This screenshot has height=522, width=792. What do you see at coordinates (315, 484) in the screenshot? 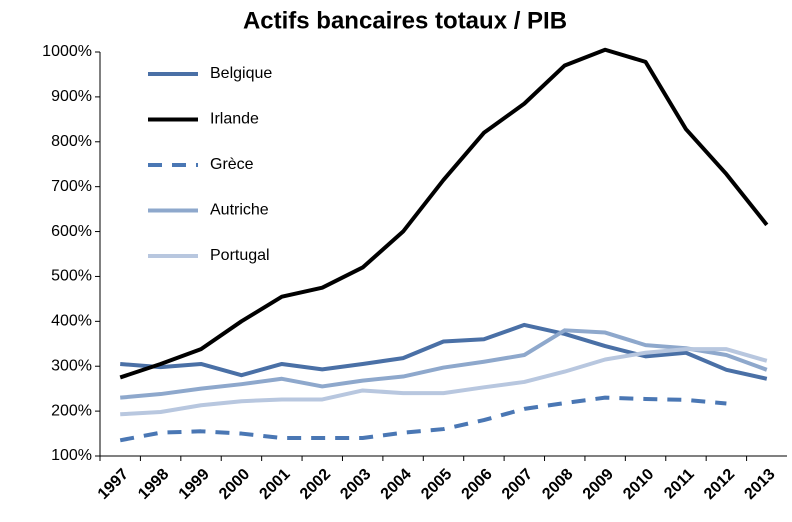
I see `x-tick-label: 2002` at bounding box center [315, 484].